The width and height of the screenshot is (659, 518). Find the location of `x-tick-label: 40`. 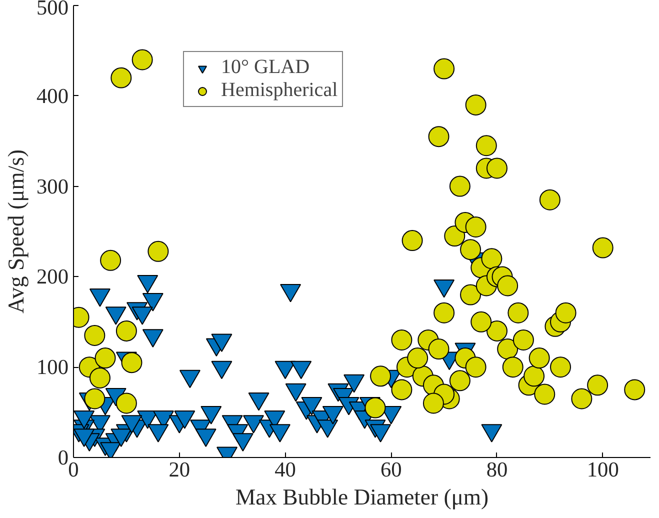

x-tick-label: 40 is located at coordinates (285, 470).